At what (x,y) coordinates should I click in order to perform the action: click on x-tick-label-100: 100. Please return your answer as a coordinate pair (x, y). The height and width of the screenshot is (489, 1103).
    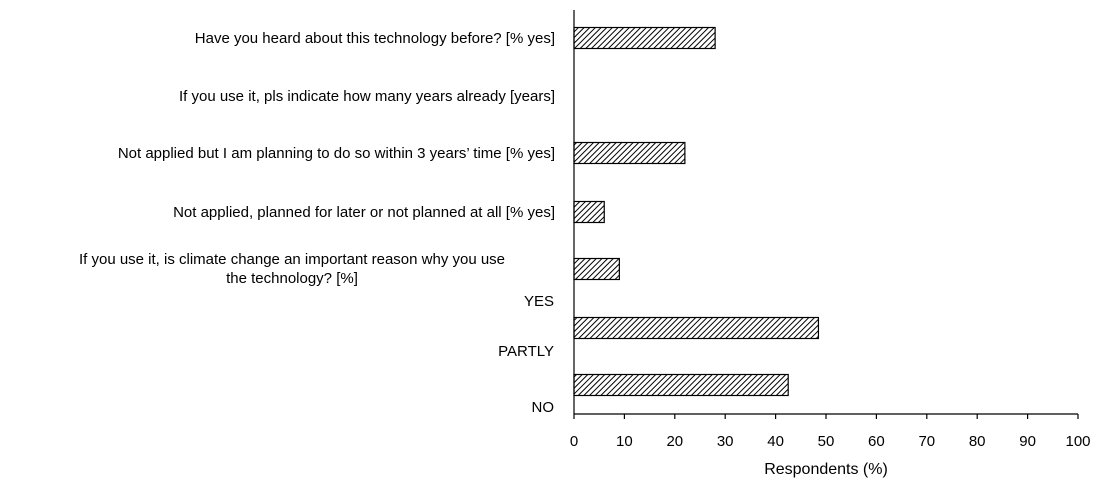
    Looking at the image, I should click on (1077, 441).